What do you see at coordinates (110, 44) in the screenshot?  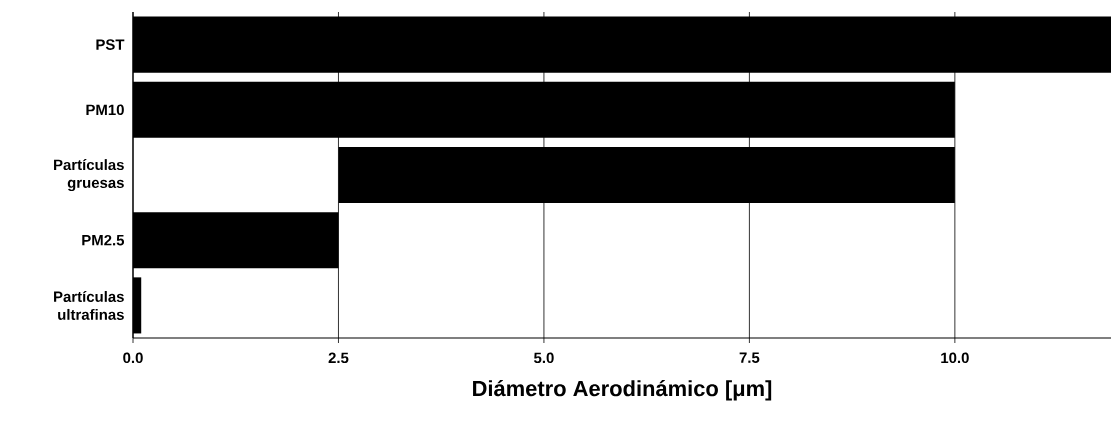 I see `y-tick-label: PST` at bounding box center [110, 44].